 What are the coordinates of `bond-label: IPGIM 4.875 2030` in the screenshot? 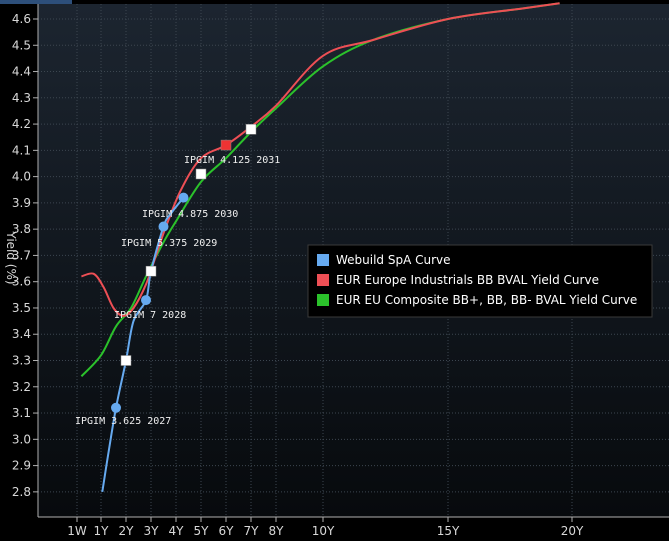 It's located at (190, 214).